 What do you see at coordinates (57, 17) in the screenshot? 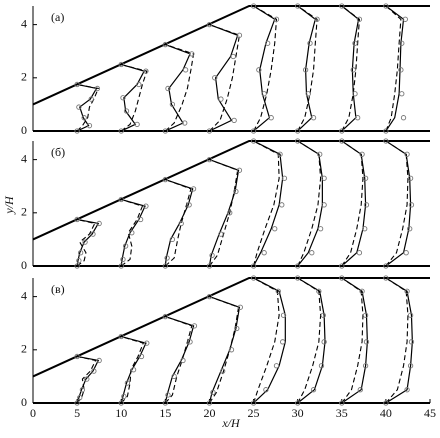
I see `panel-label: (а)` at bounding box center [57, 17].